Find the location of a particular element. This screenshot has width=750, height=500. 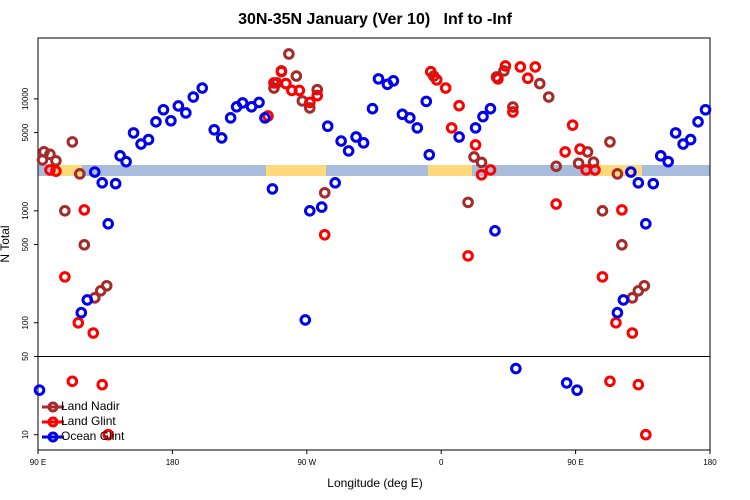

x-tick-label: 0 is located at coordinates (441, 462).